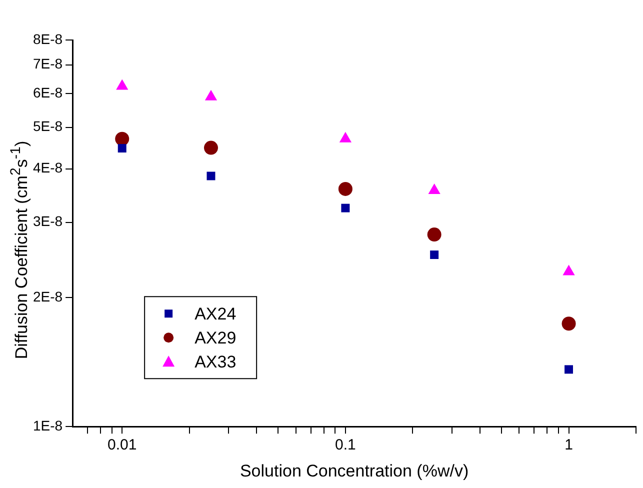  Describe the element at coordinates (47, 126) in the screenshot. I see `y-tick-label: 5E-8` at that location.